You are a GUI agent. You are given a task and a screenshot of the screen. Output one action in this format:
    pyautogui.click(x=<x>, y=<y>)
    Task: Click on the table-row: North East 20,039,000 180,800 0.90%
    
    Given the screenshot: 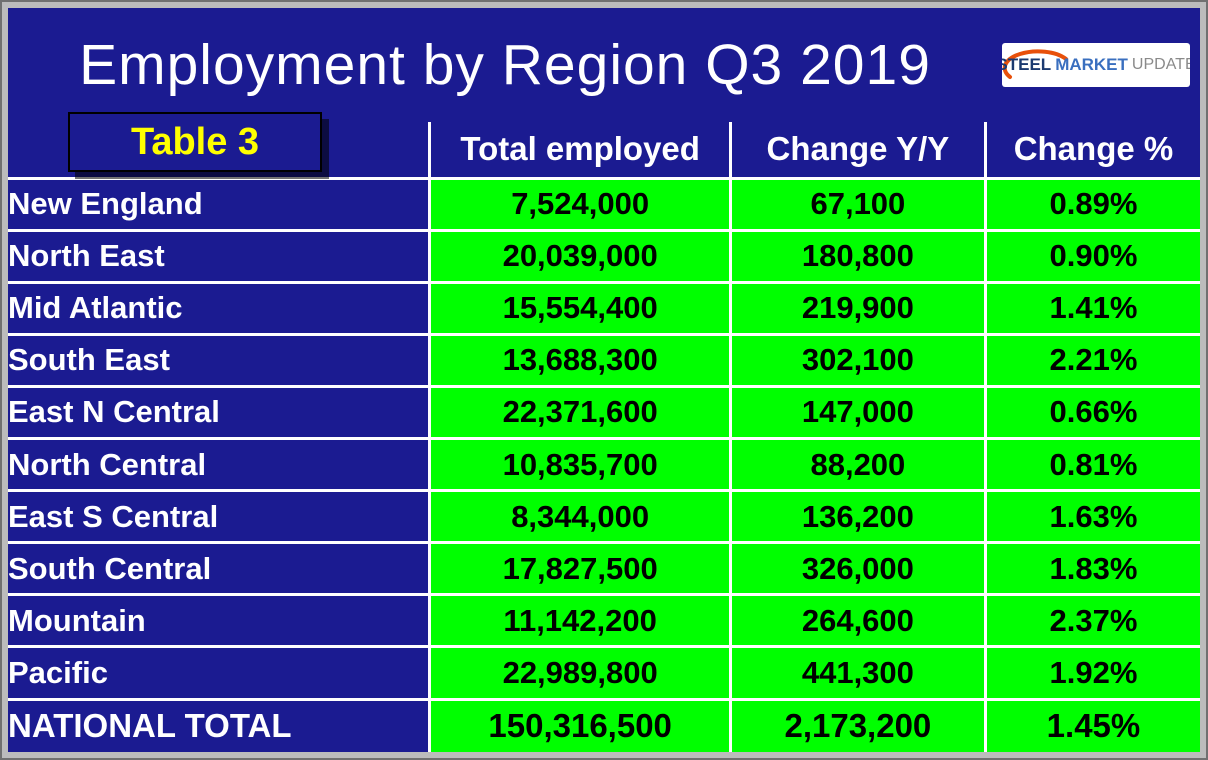 What is the action you would take?
    pyautogui.click(x=604, y=256)
    